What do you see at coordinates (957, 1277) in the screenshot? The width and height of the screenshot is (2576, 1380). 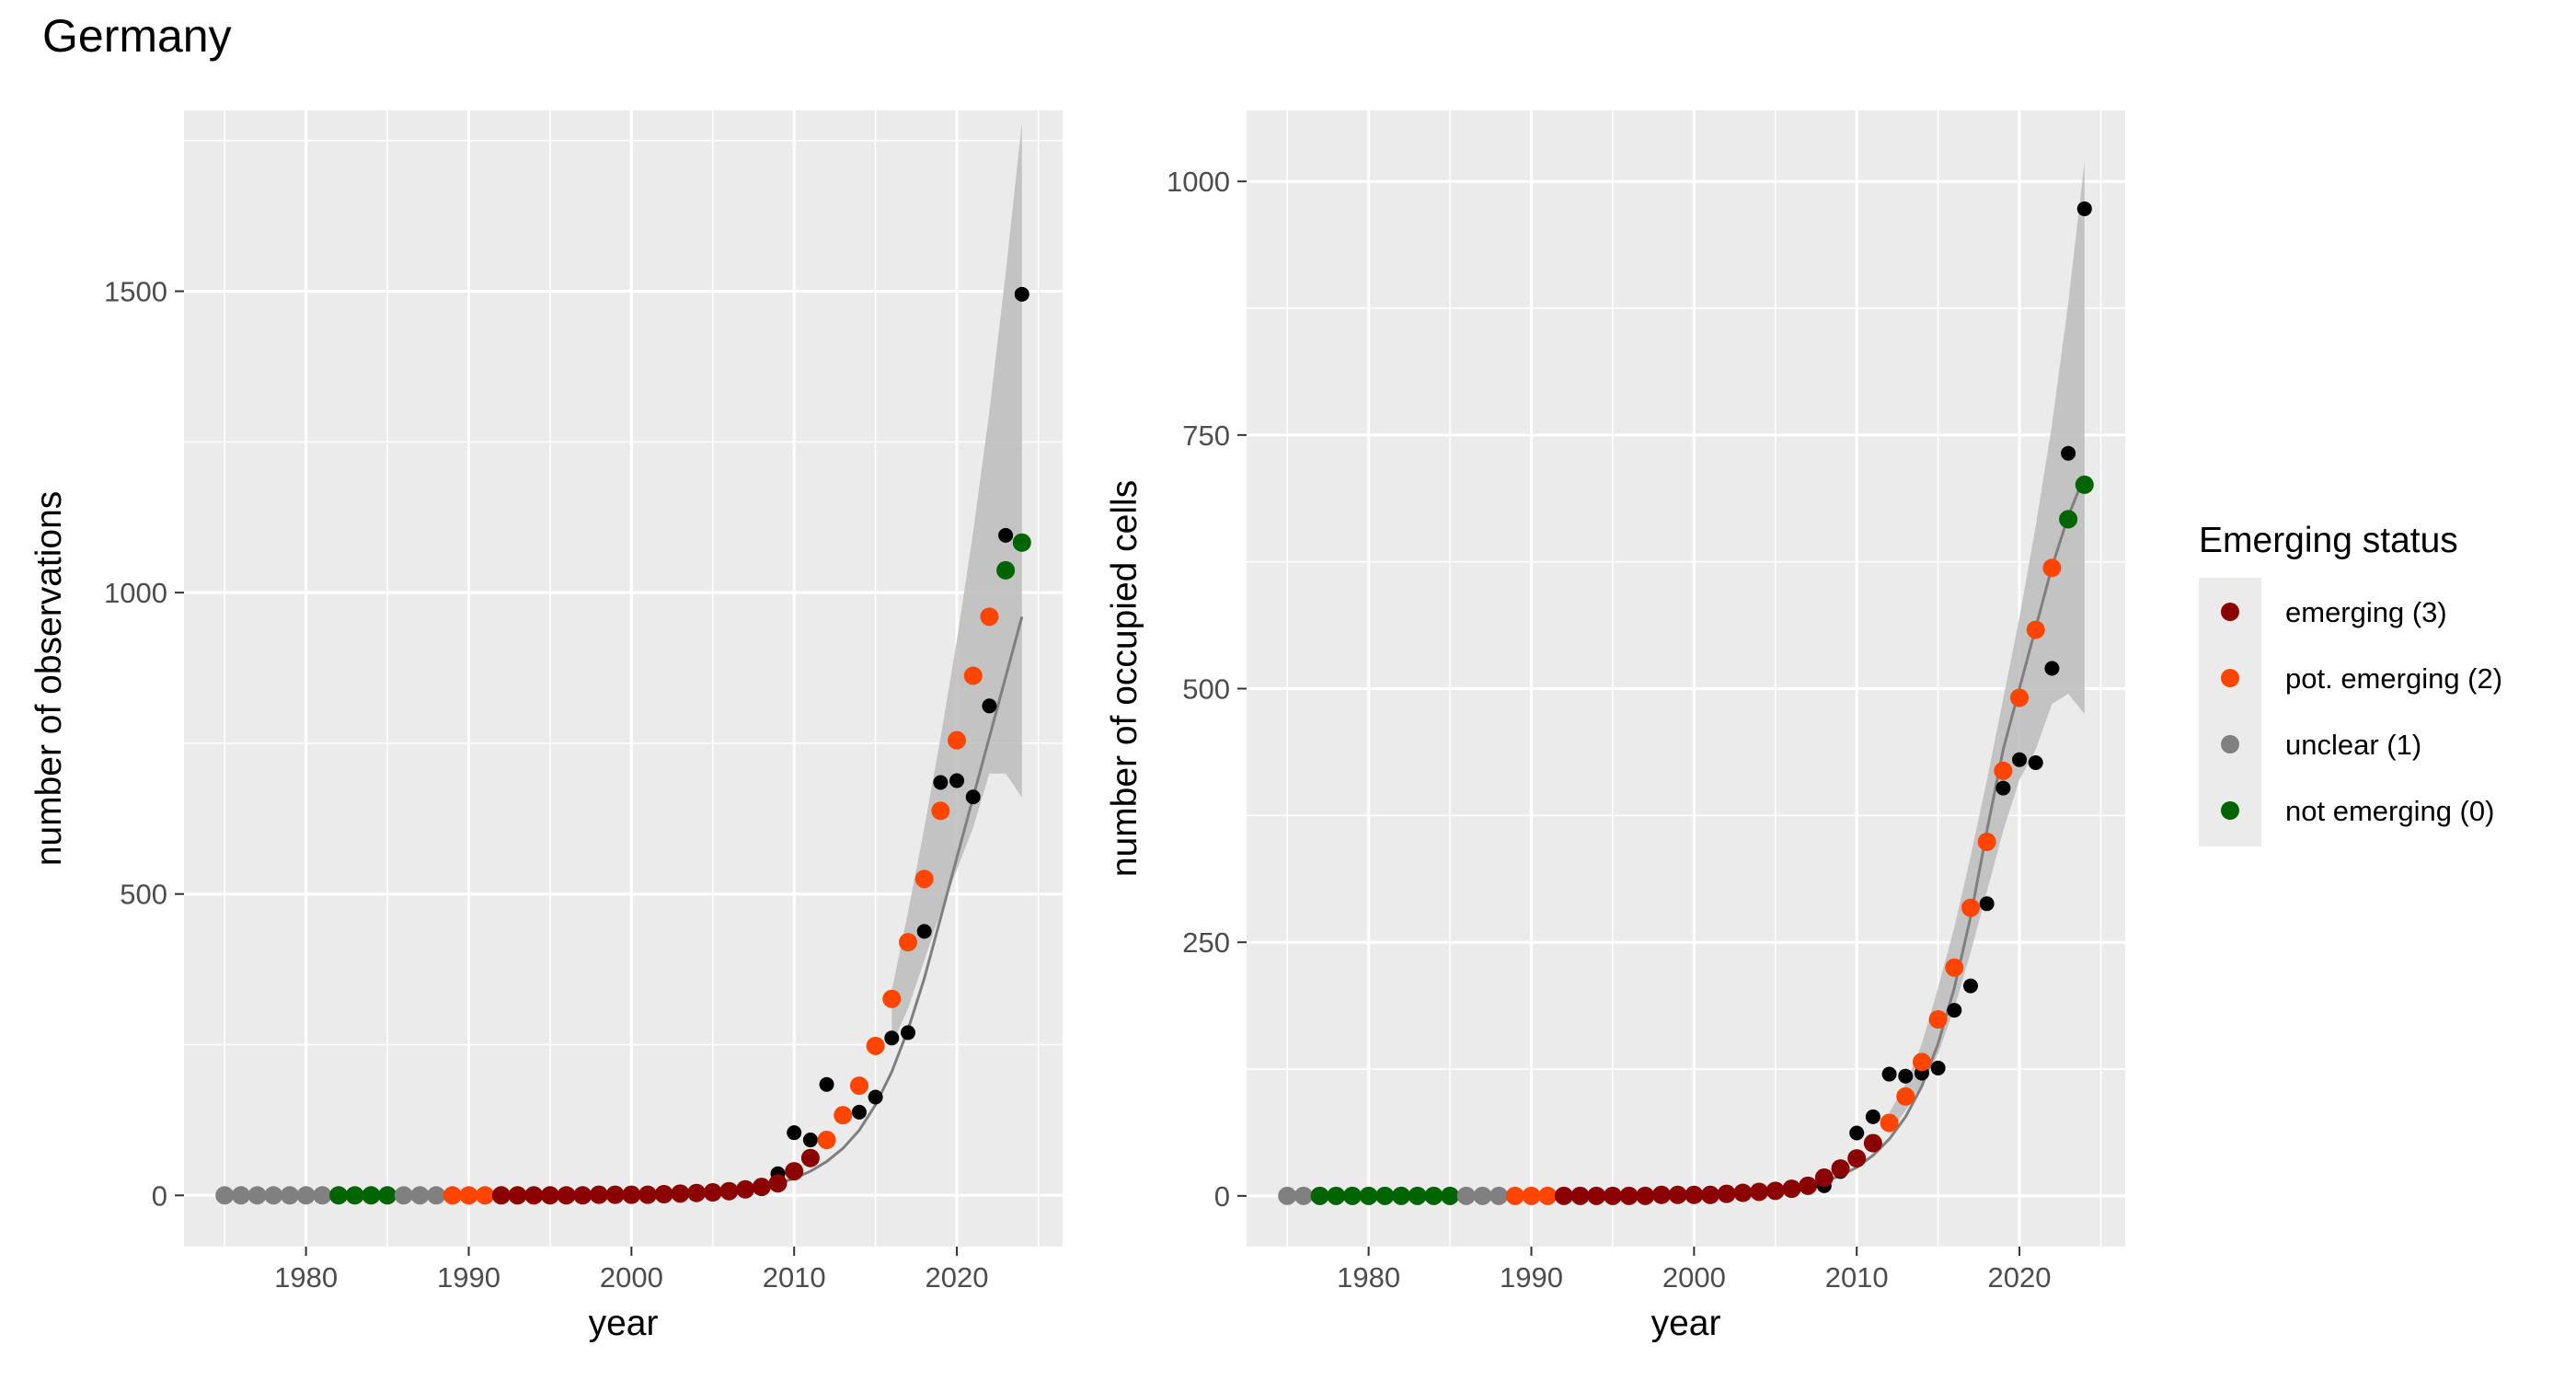 I see `x-tick-label: 2020` at bounding box center [957, 1277].